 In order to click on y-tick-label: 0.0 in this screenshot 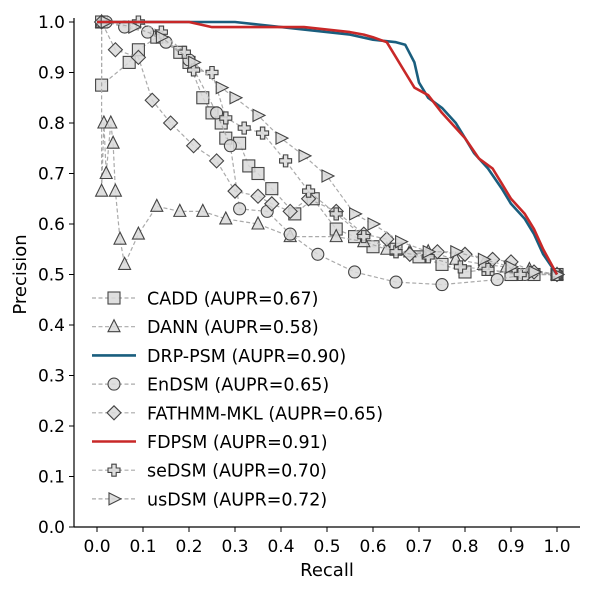, I will do `click(51, 528)`.